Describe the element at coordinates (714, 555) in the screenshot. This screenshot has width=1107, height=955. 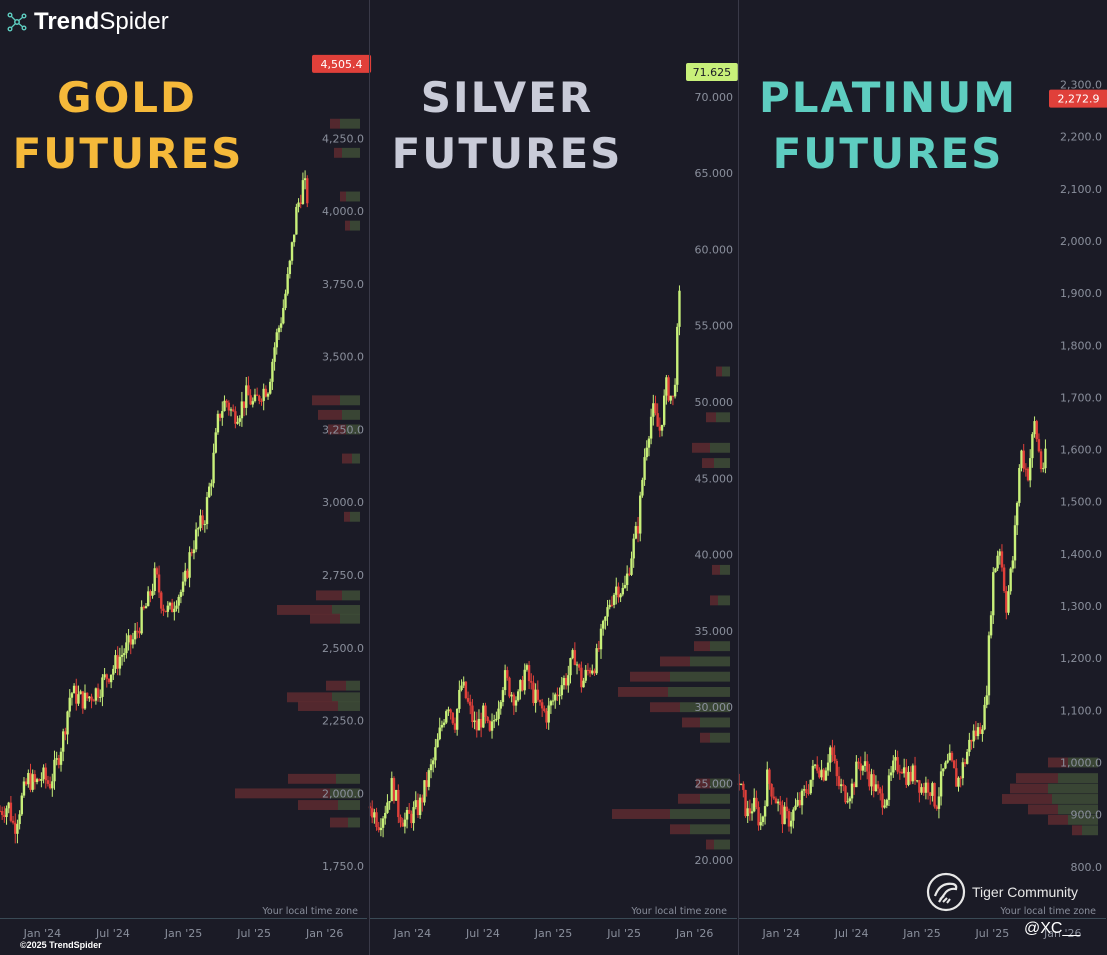
I see `y-tick-label: 40.000` at that location.